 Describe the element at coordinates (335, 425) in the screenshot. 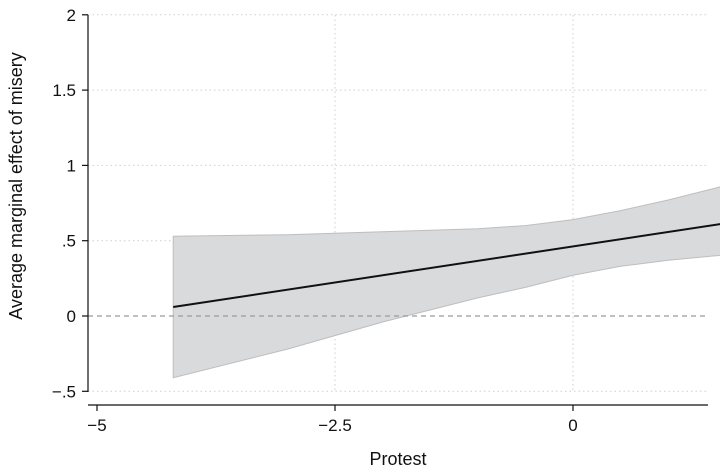

I see `x-tick-label: −2.5` at that location.